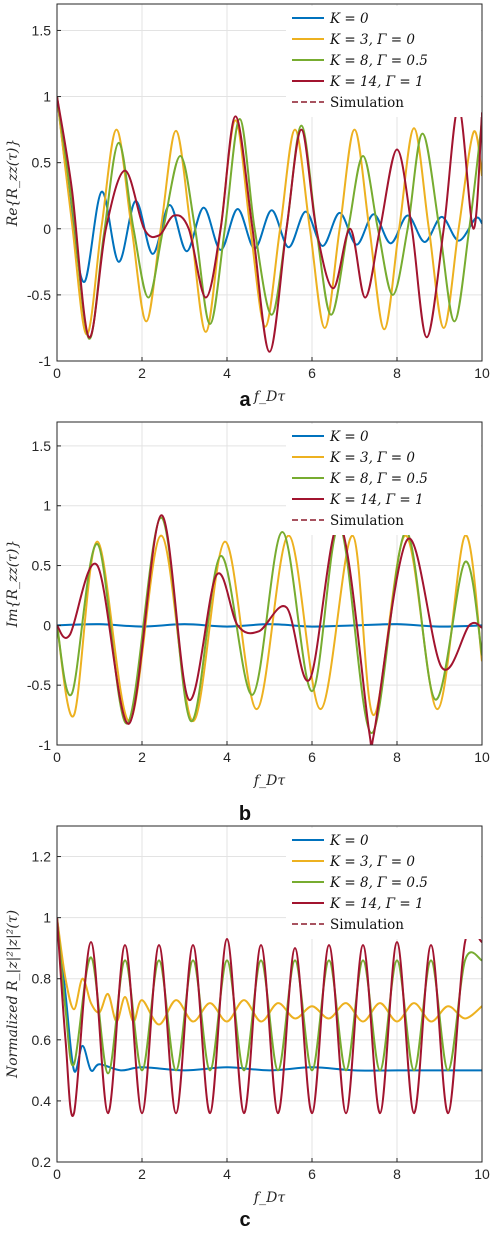 Image resolution: width=491 pixels, height=1236 pixels. I want to click on y-tick-label: 0.2, so click(42, 1162).